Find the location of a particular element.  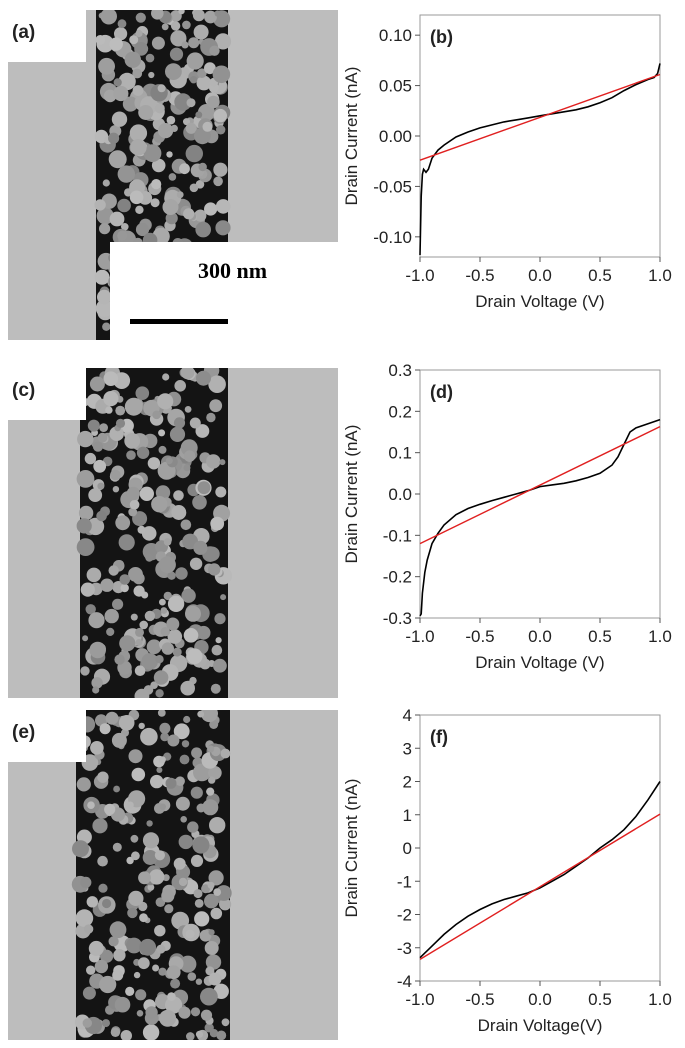

y-tick-label: 0.0 is located at coordinates (400, 494).